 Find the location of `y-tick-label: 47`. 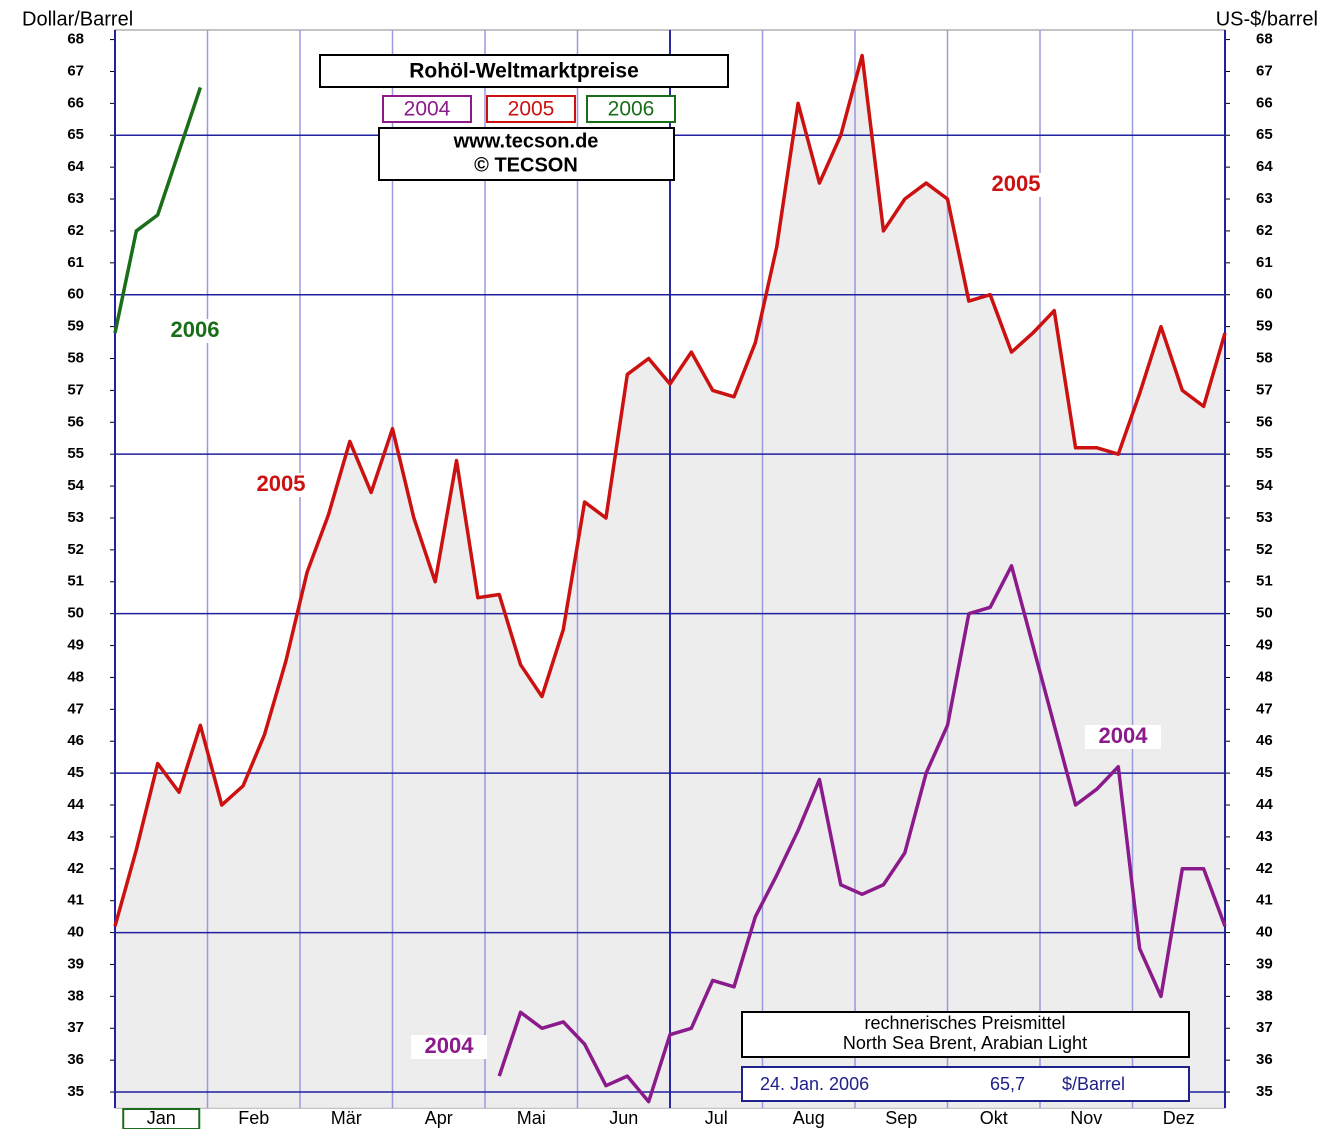

y-tick-label: 47 is located at coordinates (75, 708).